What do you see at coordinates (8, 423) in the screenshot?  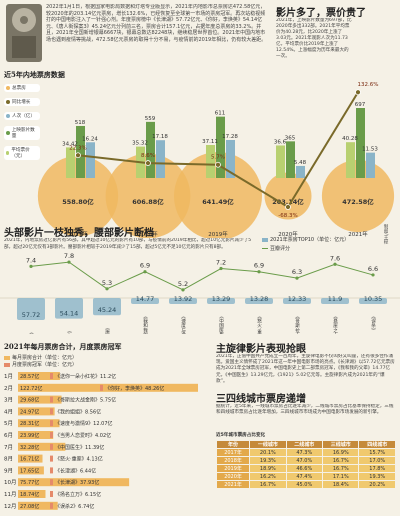 I see `month-label: 5月` at bounding box center [8, 423].